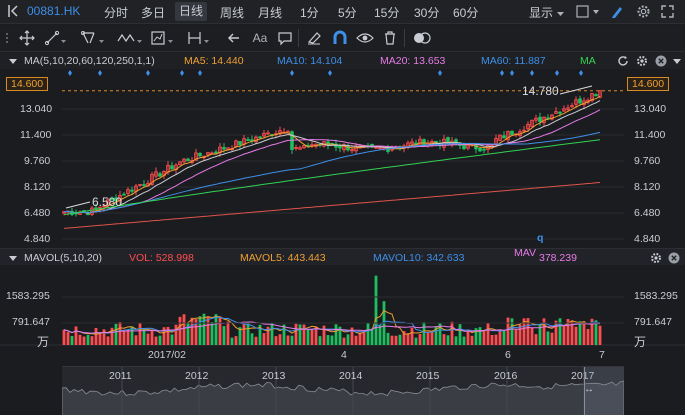 The image size is (685, 415). Describe the element at coordinates (260, 38) in the screenshot. I see `text-tool: Aa` at that location.